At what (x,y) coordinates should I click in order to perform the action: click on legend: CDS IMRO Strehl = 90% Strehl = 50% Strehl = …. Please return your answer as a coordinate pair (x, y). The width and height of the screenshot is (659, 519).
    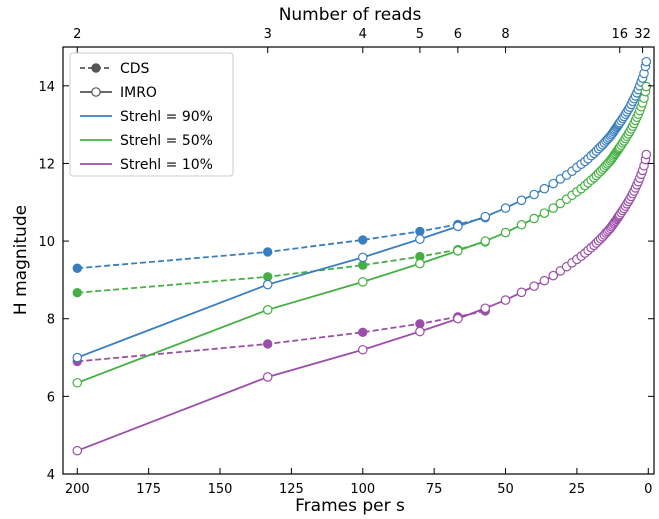
    Looking at the image, I should click on (151, 114).